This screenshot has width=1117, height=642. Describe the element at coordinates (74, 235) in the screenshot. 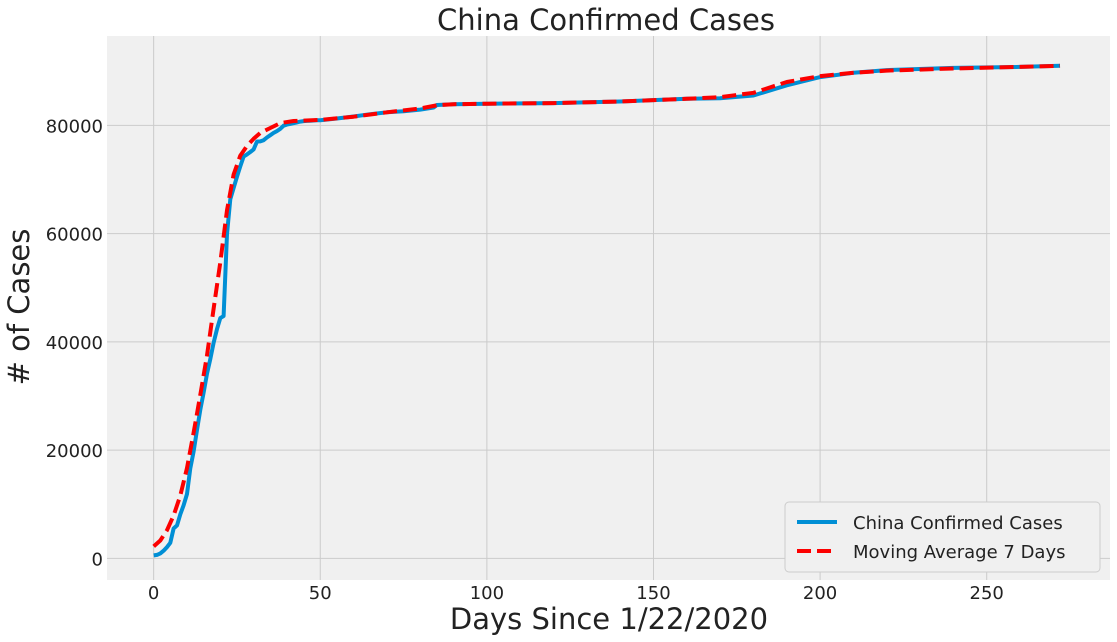

I see `y-tick-label: 60000` at that location.